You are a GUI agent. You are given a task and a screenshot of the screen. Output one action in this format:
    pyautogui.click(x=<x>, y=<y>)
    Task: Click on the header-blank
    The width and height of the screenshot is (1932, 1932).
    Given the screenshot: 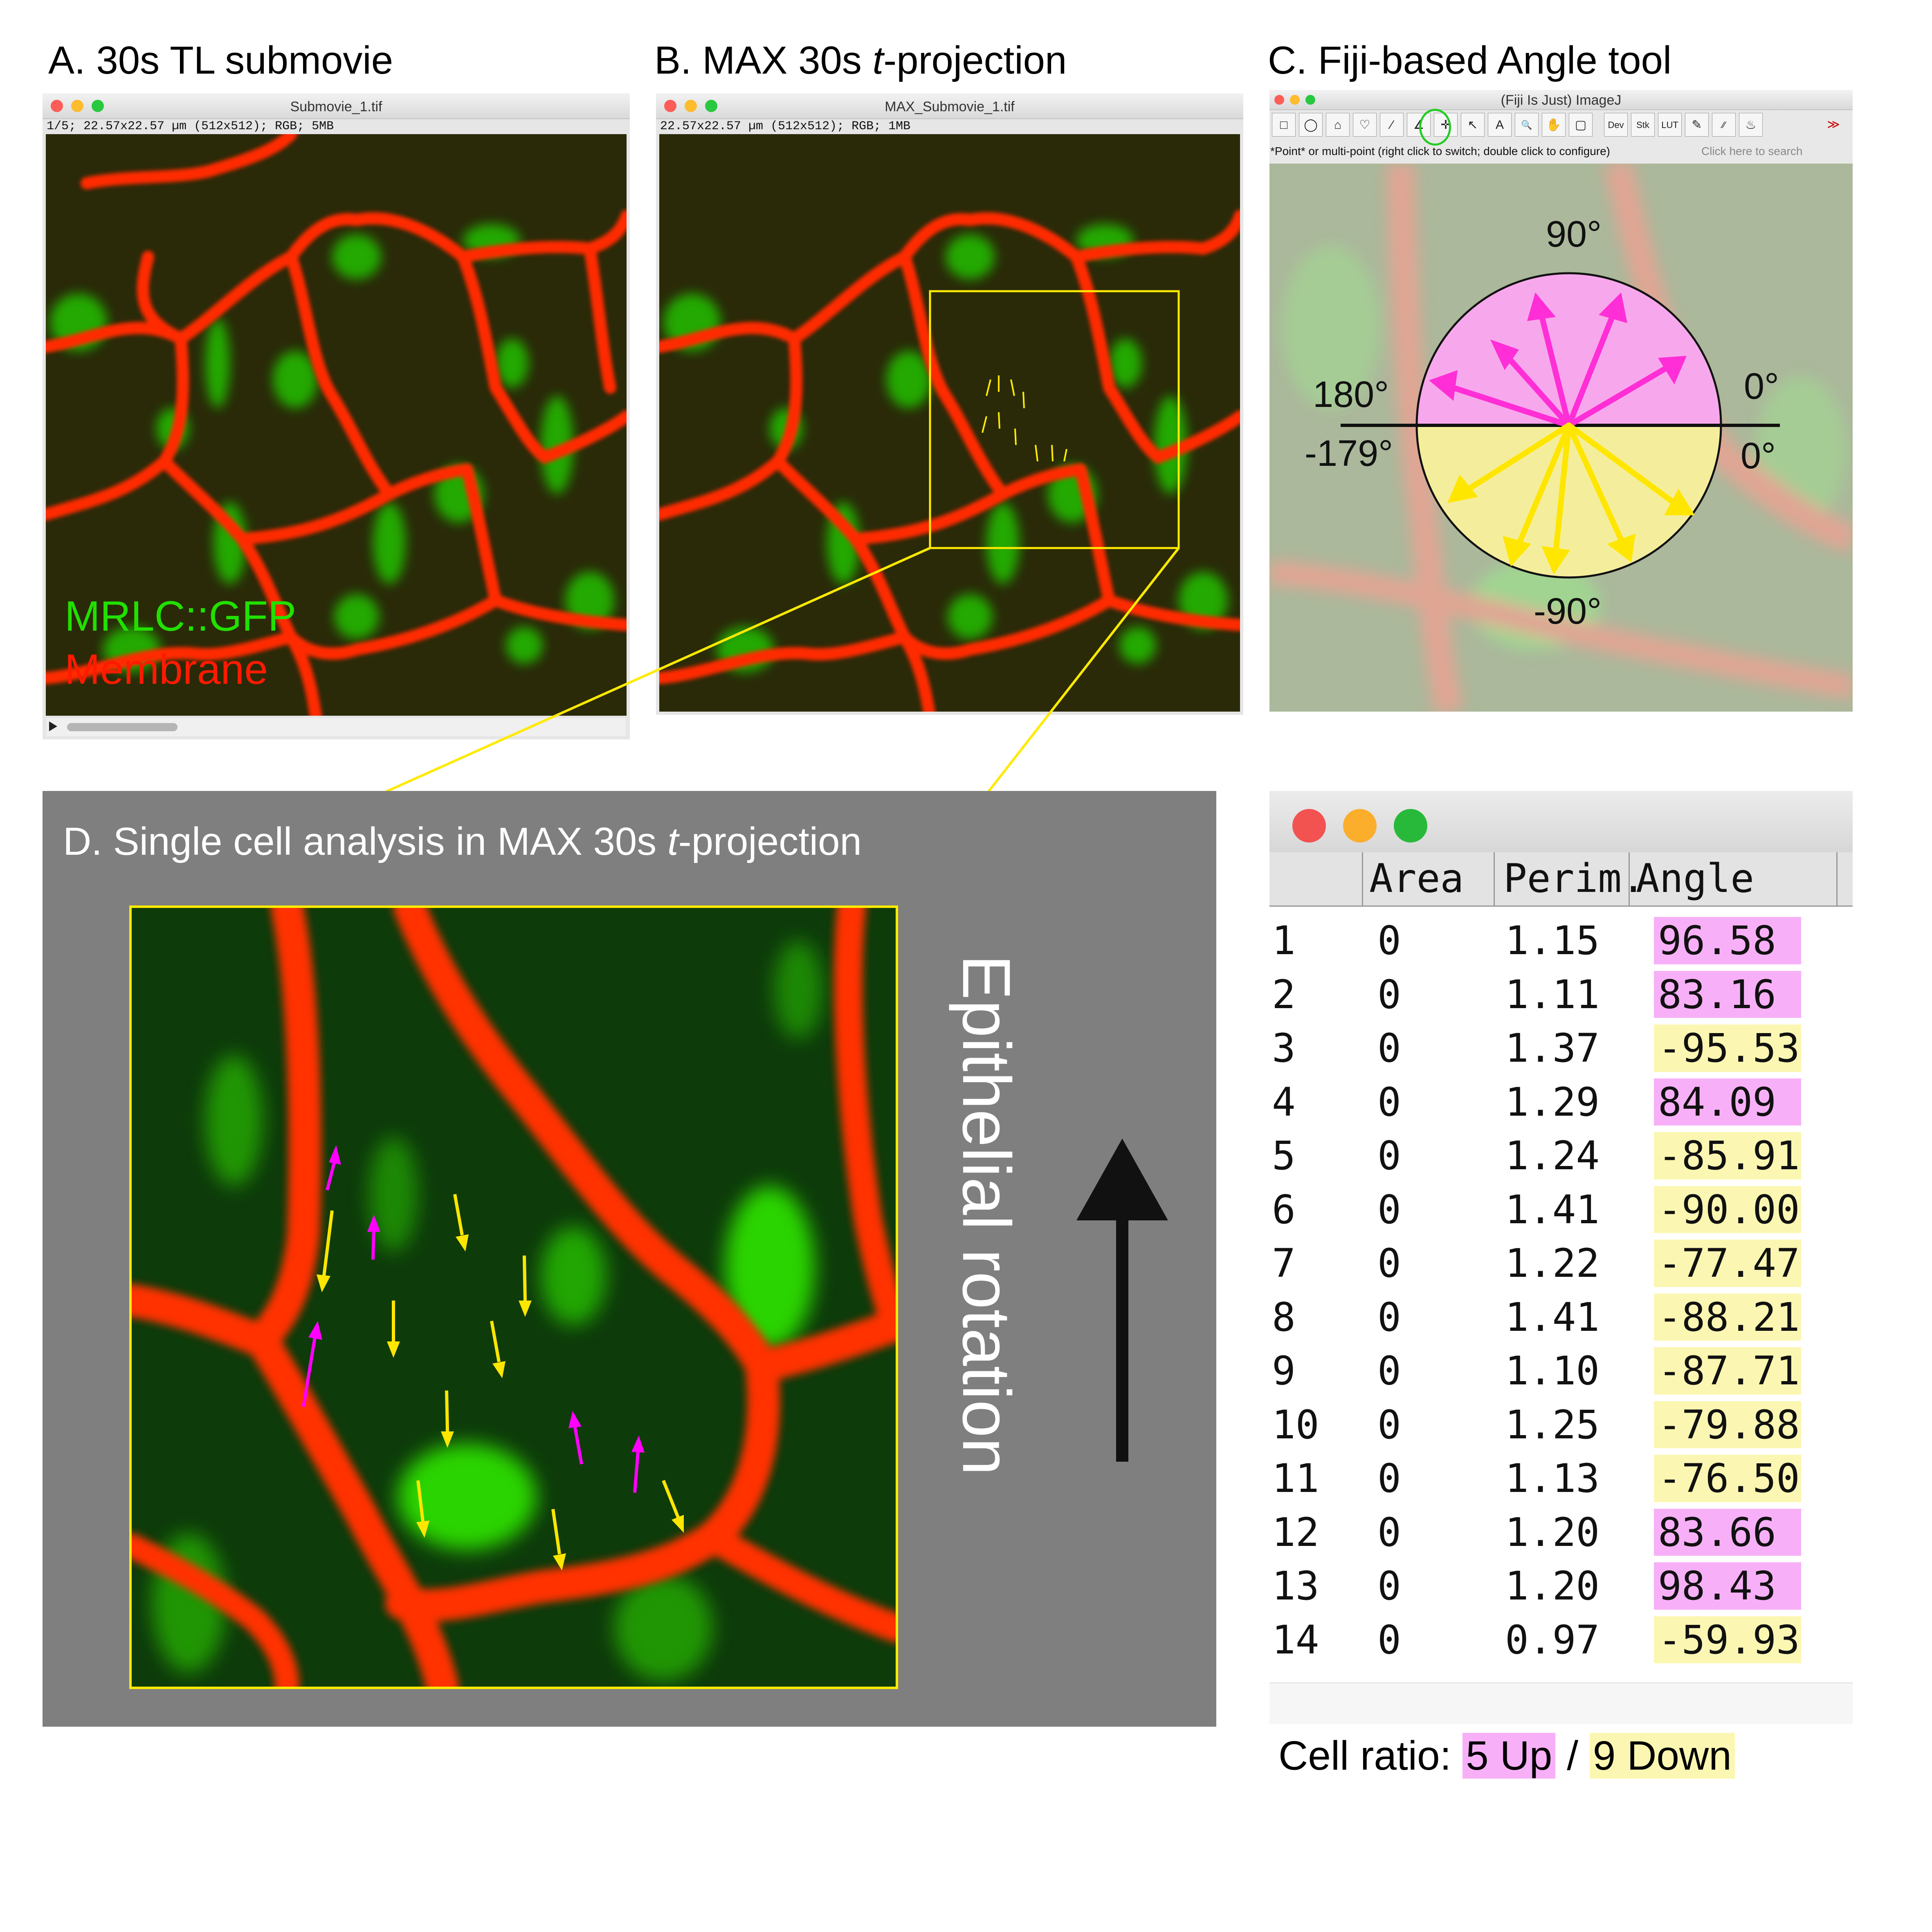 What is the action you would take?
    pyautogui.click(x=1316, y=879)
    